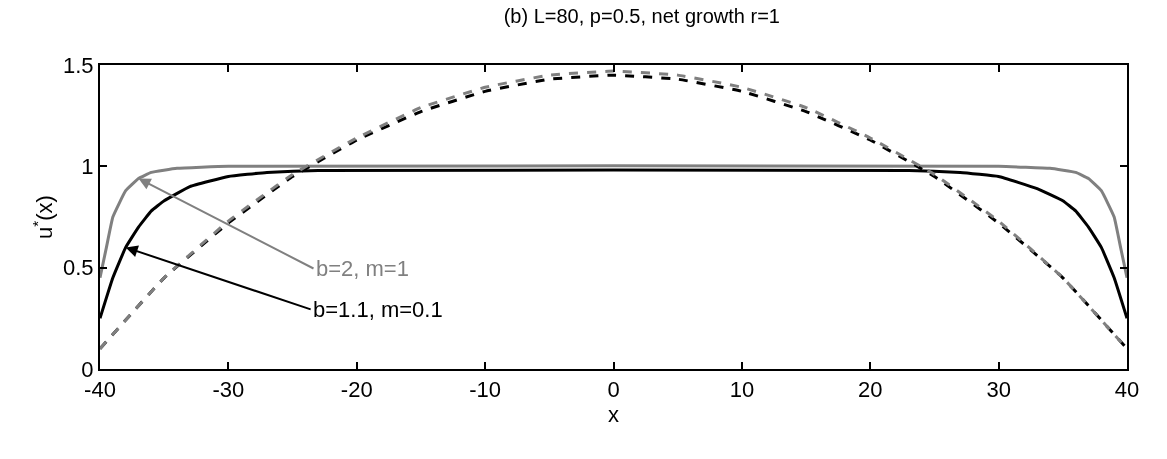  Describe the element at coordinates (613, 390) in the screenshot. I see `x-tick-label: 0` at that location.